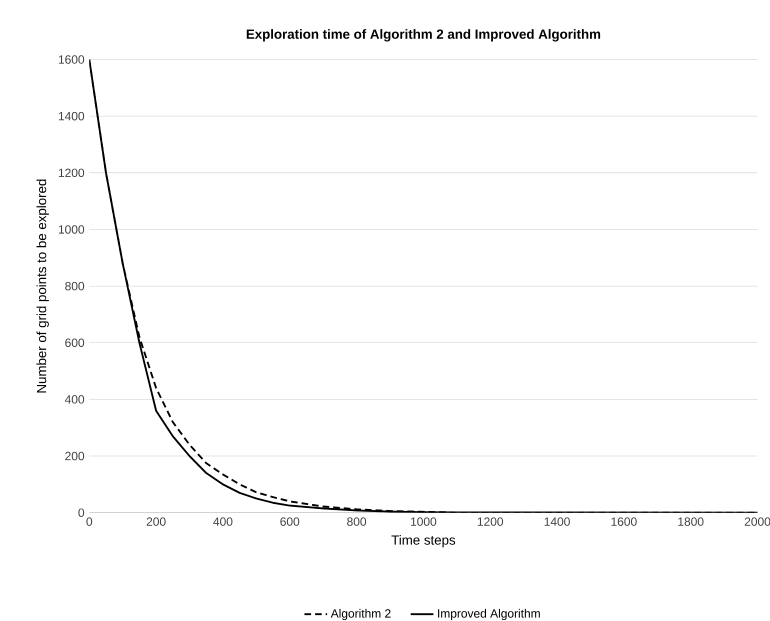  I want to click on x-axis-title: Time steps, so click(423, 541).